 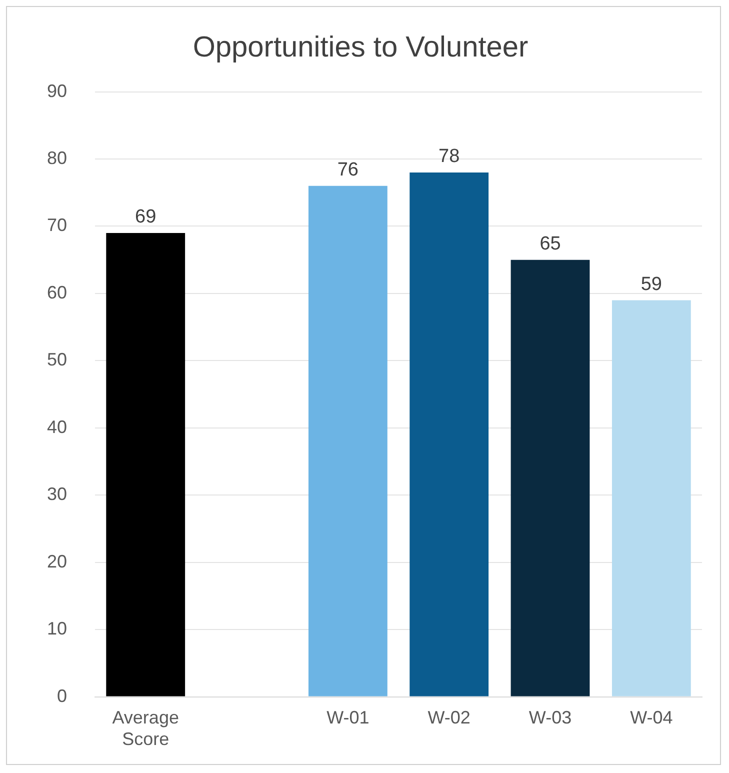 I want to click on y-tick-label: 0, so click(x=62, y=696).